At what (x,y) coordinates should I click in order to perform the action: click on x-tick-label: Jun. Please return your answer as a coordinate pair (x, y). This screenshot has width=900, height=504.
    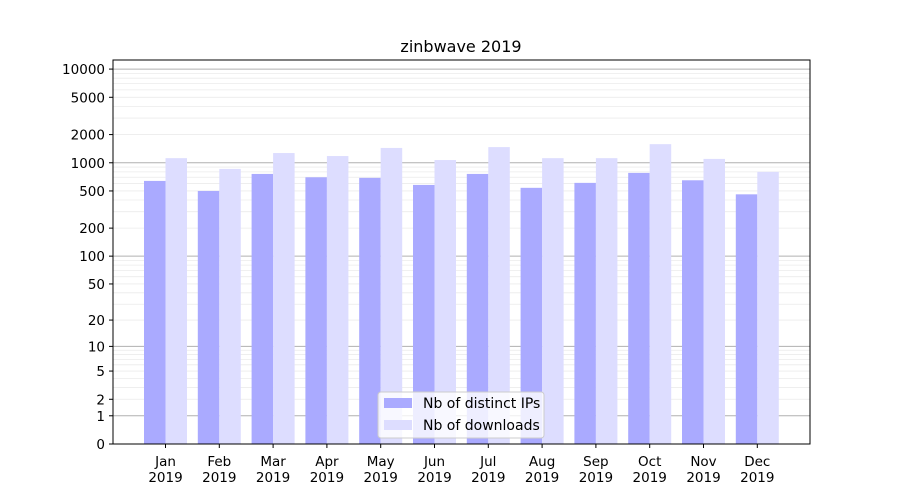
    Looking at the image, I should click on (434, 462).